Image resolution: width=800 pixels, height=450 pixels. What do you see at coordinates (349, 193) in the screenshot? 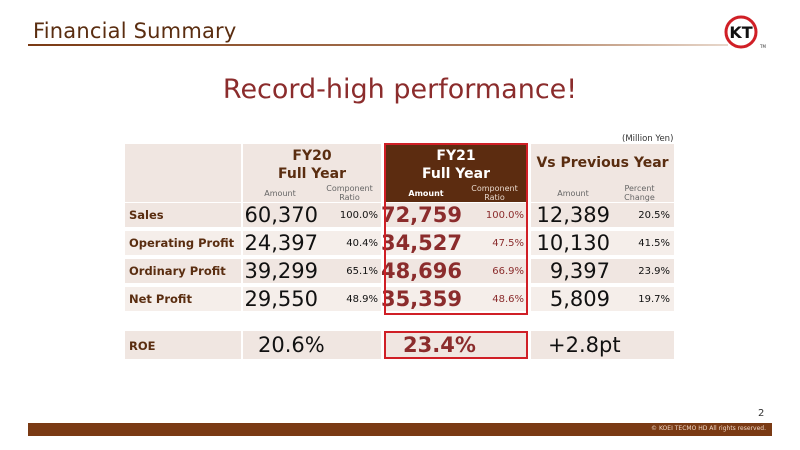
I see `fy20-ratio-subheader: Component Ratio` at bounding box center [349, 193].